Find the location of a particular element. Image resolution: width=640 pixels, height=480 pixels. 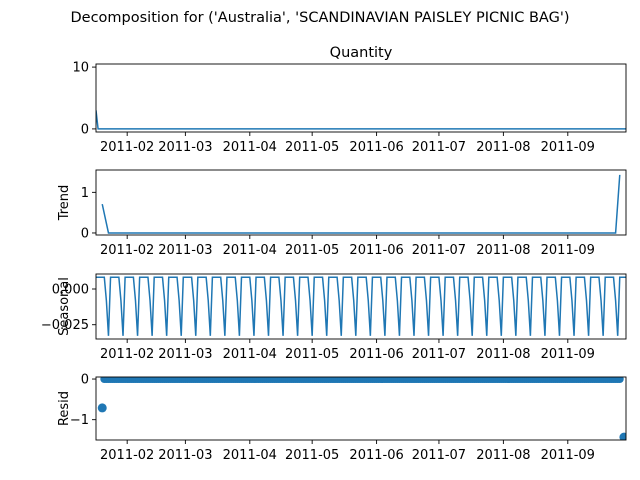

y-axis-label: Seasonal is located at coordinates (64, 306).